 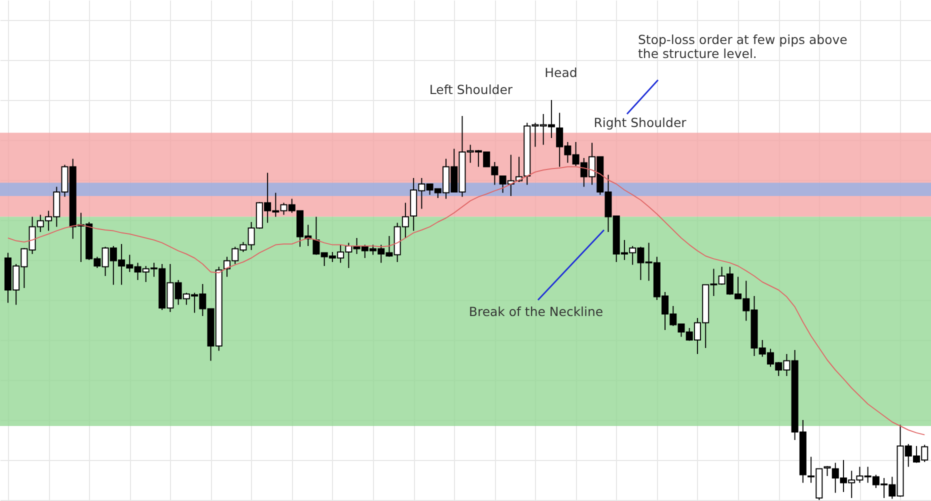 I want to click on annotation: Break of the Neckline, so click(x=536, y=311).